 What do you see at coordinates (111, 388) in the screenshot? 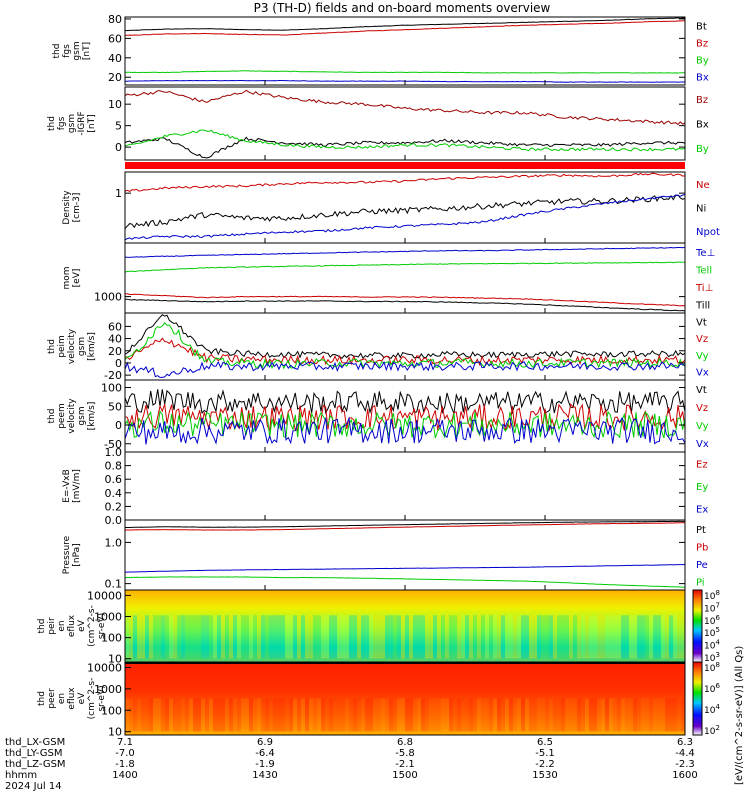
I see `ytick-label: 100` at bounding box center [111, 388].